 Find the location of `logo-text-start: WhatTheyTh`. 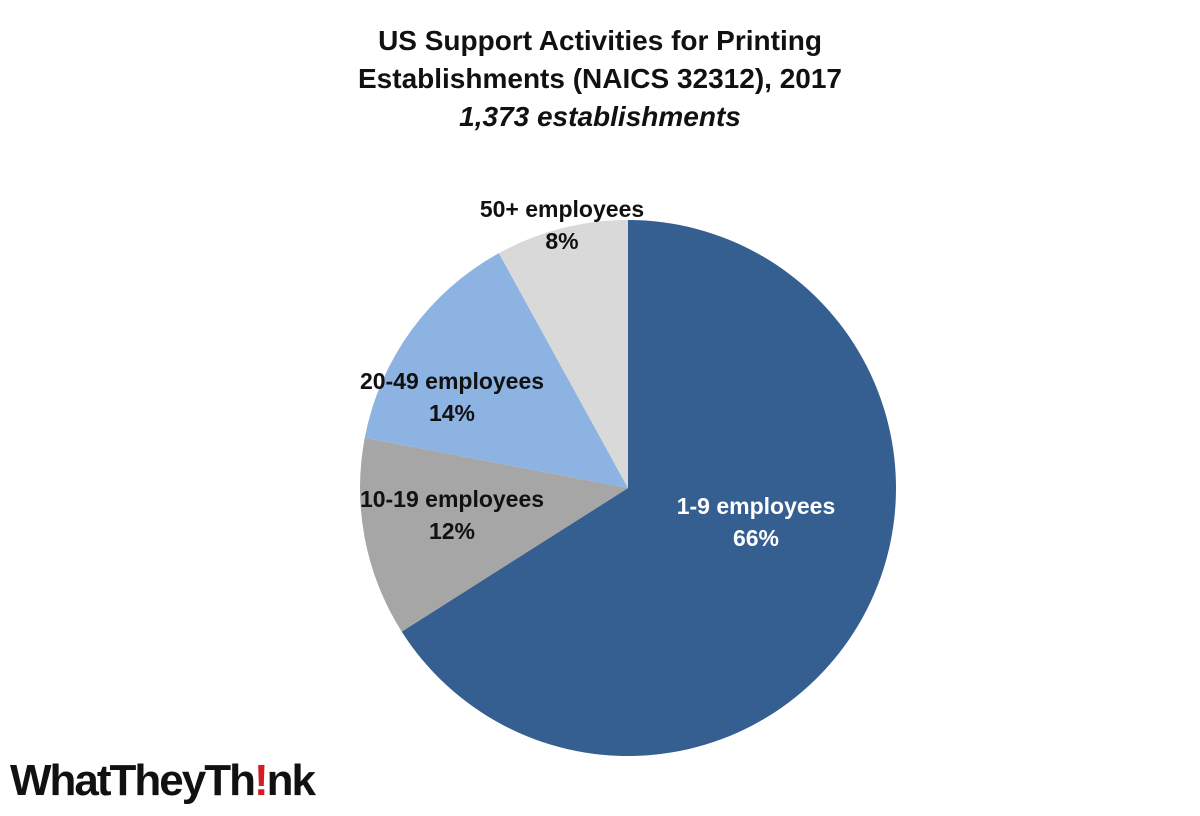

logo-text-start: WhatTheyTh is located at coordinates (133, 780).